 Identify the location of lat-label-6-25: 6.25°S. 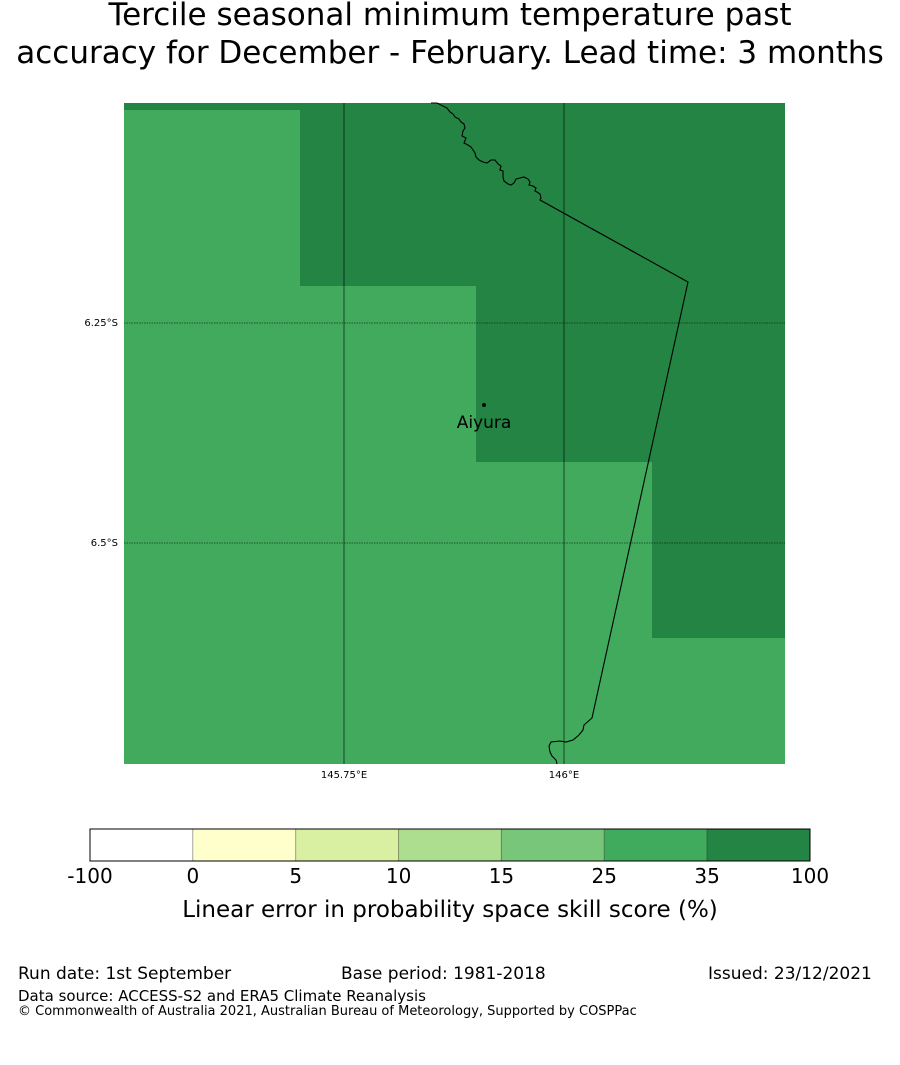
(101, 323).